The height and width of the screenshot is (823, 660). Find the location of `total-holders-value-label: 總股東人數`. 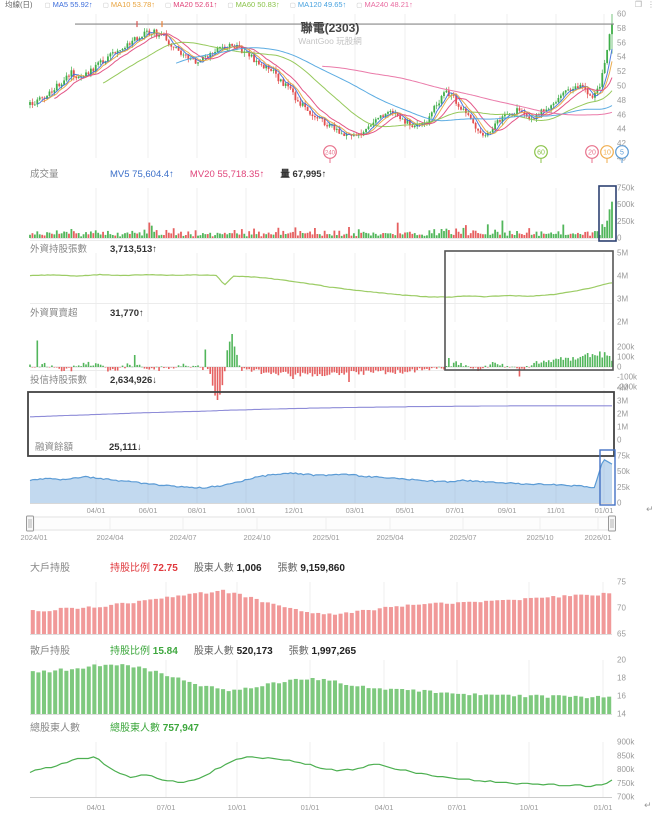

total-holders-value-label: 總股東人數 is located at coordinates (135, 728).